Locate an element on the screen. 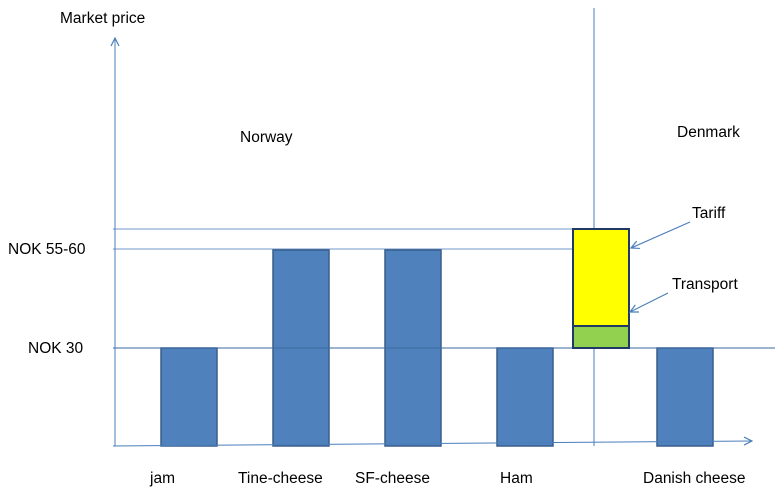 Image resolution: width=777 pixels, height=490 pixels. category-label-ham: Ham is located at coordinates (516, 478).